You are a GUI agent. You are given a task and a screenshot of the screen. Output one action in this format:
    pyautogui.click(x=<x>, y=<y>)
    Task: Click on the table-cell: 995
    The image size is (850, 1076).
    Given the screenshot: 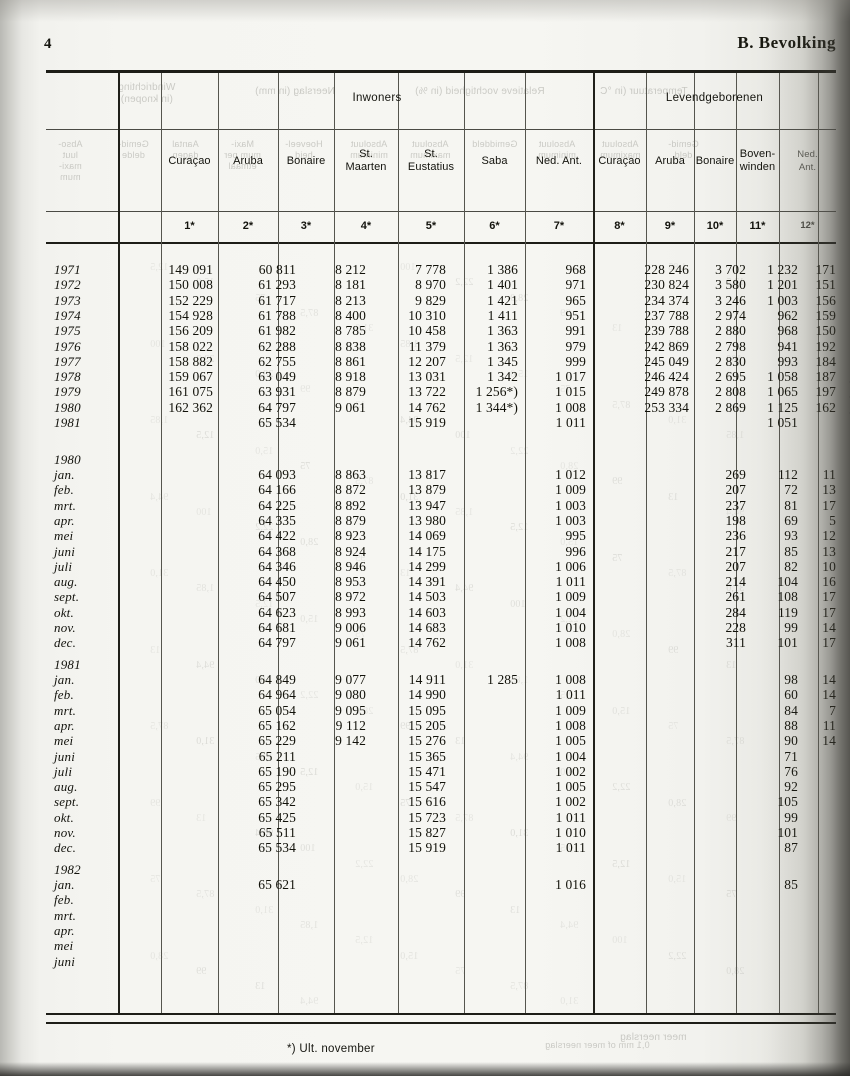 What is the action you would take?
    pyautogui.click(x=575, y=536)
    